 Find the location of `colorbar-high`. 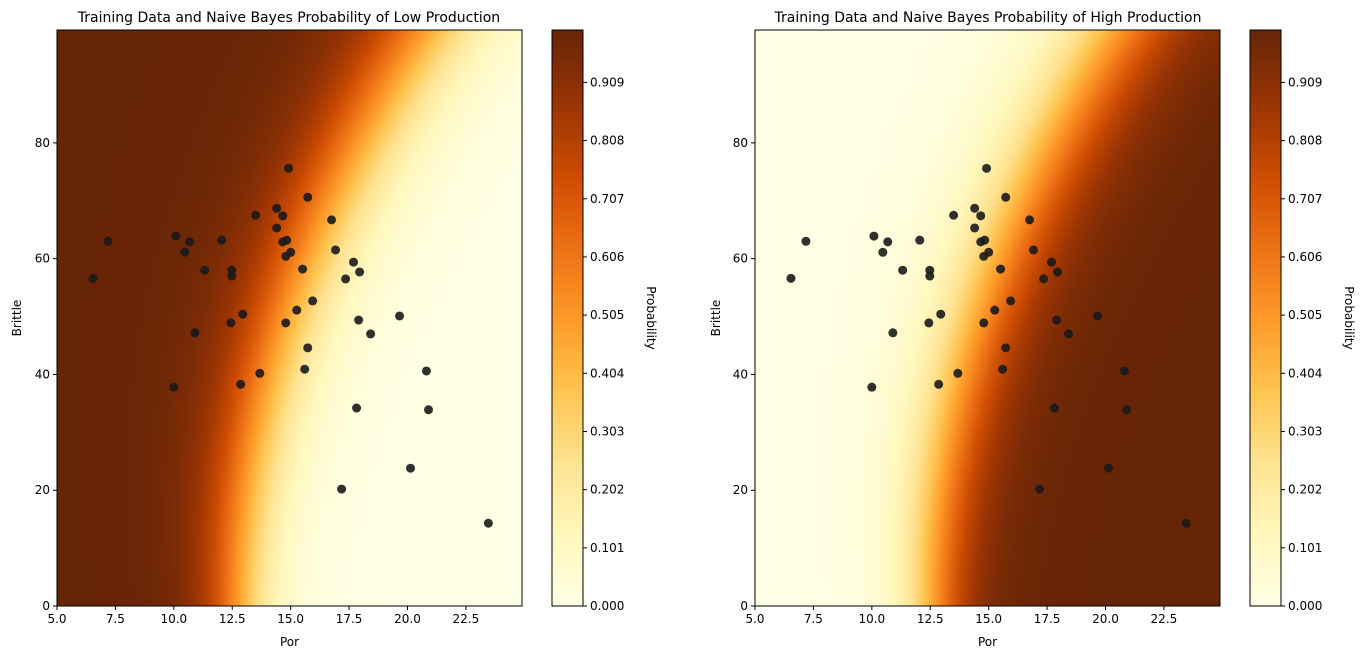

colorbar-high is located at coordinates (1265, 318).